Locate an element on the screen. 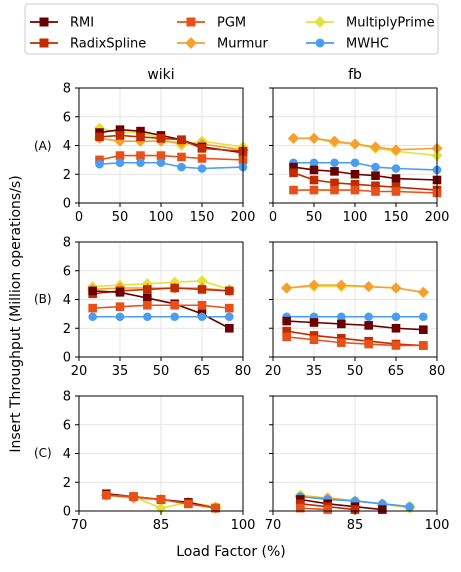 The image size is (461, 572). legend-marker-multiplyprime is located at coordinates (320, 22).